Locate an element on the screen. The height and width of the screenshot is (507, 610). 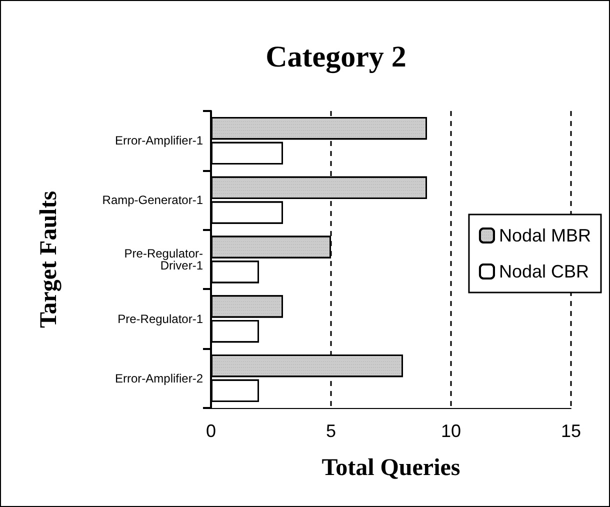
y-tick-label: Error-Amplifier-2 is located at coordinates (159, 378).